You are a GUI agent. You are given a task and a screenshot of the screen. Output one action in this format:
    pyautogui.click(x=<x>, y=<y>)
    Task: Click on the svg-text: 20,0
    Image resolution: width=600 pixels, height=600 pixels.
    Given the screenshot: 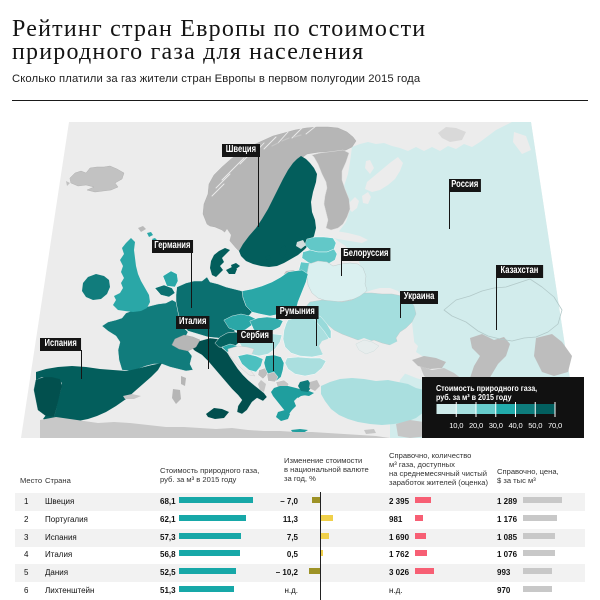 What is the action you would take?
    pyautogui.click(x=476, y=425)
    